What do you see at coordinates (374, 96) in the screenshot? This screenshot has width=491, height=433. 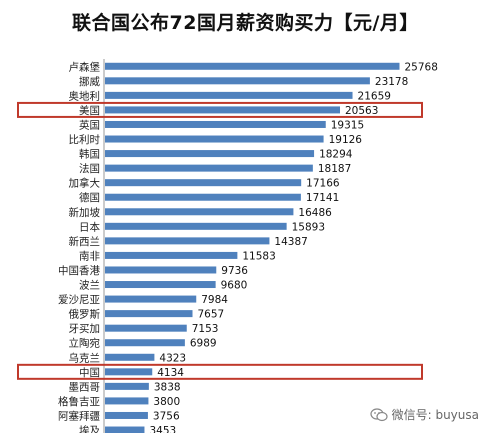 I see `data-label: 21659` at bounding box center [374, 96].